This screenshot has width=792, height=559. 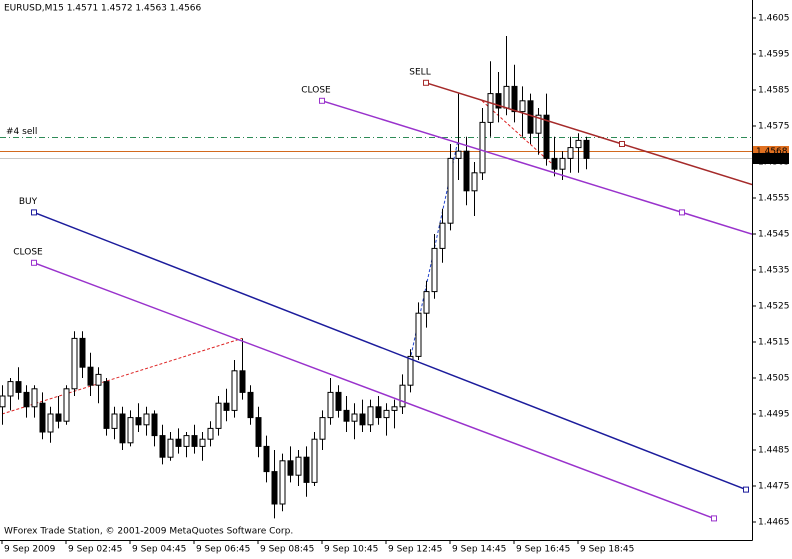 I want to click on price-label: 1.4568, so click(x=772, y=152).